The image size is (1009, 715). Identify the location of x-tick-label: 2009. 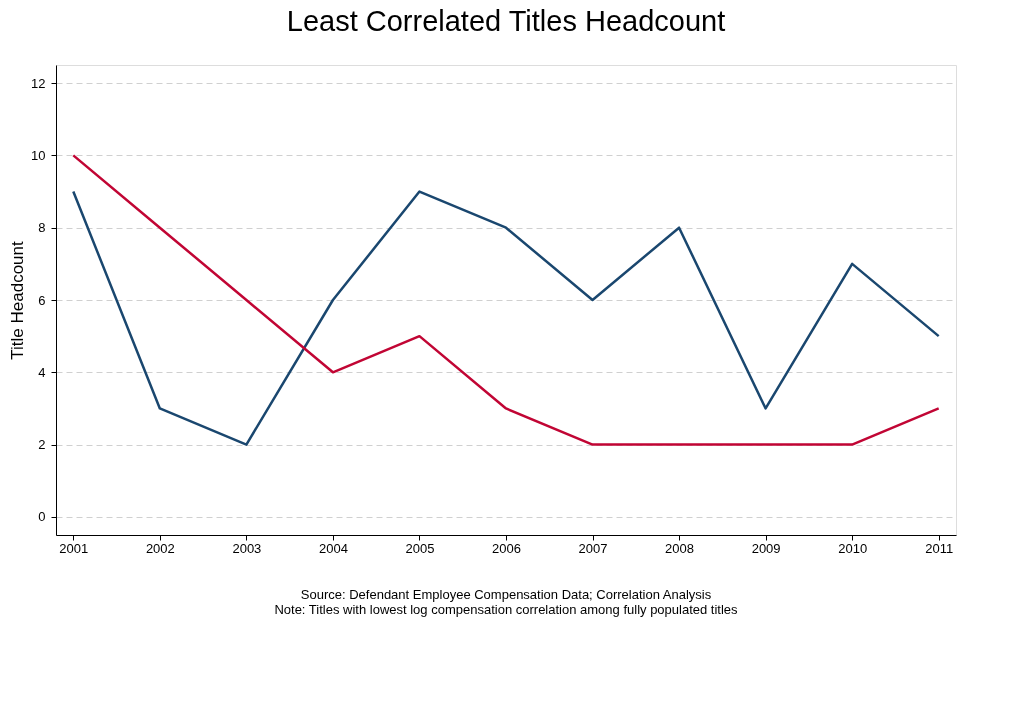
(766, 548).